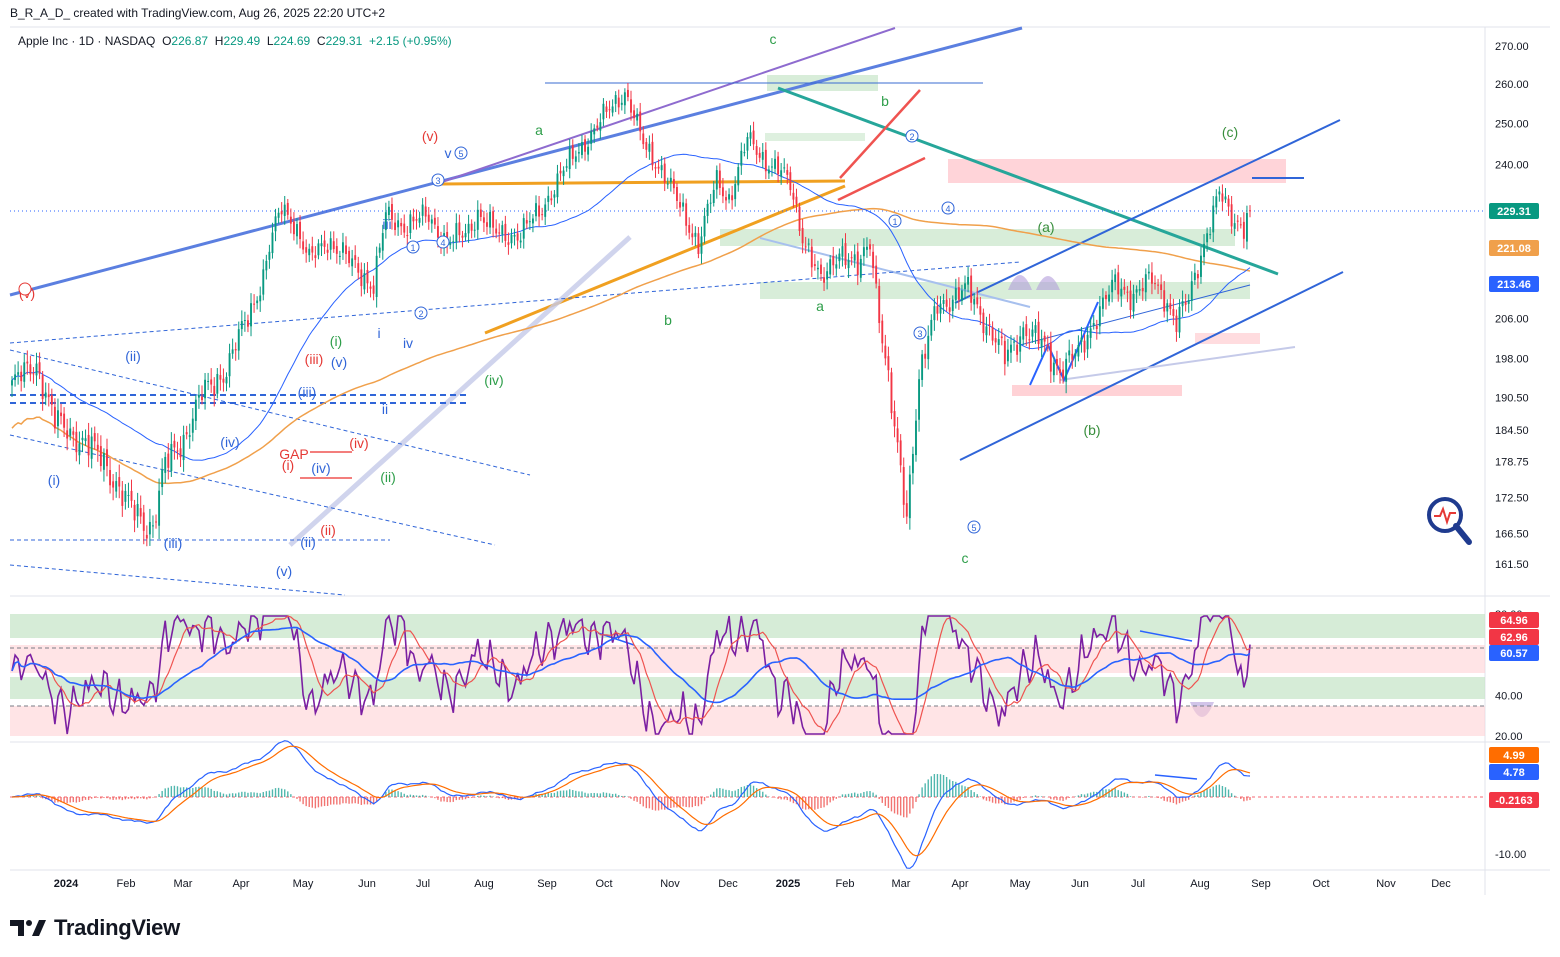 This screenshot has height=957, width=1560. What do you see at coordinates (66, 884) in the screenshot?
I see `time-tick-label: 2024` at bounding box center [66, 884].